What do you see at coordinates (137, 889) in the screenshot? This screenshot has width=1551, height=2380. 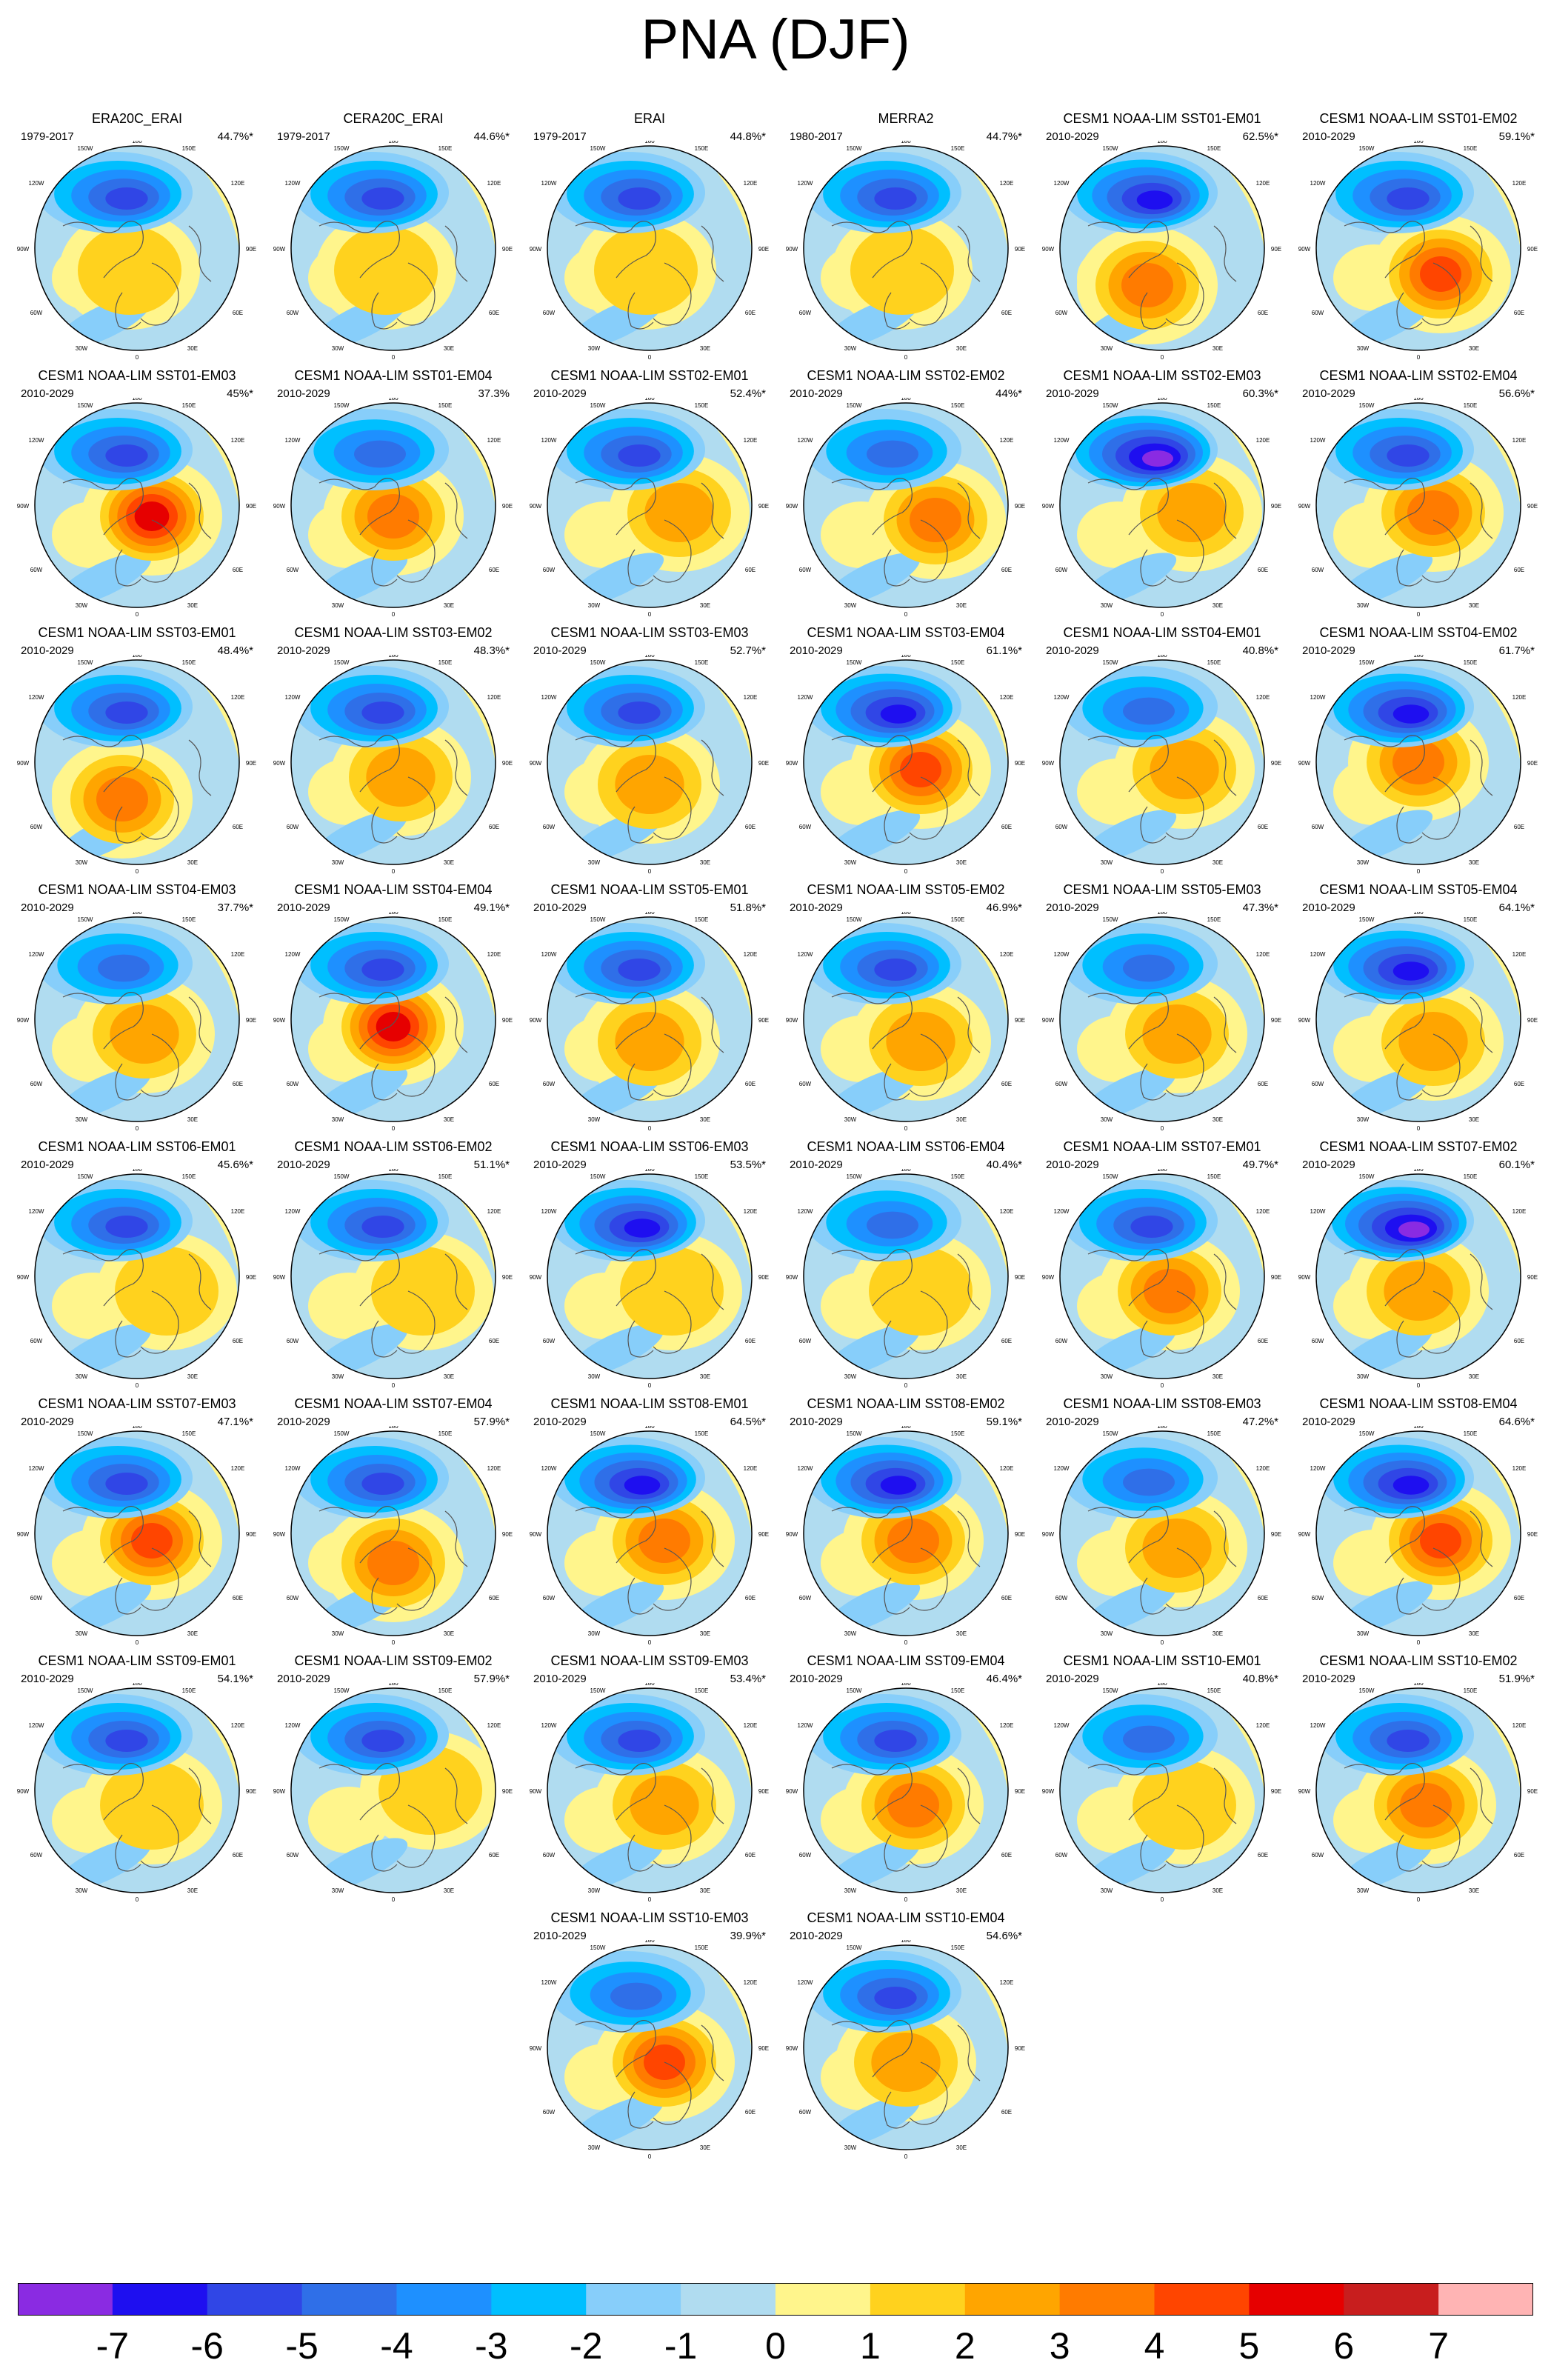 I see `panel-title: CESM1 NOAA-LIM SST04-EM03` at bounding box center [137, 889].